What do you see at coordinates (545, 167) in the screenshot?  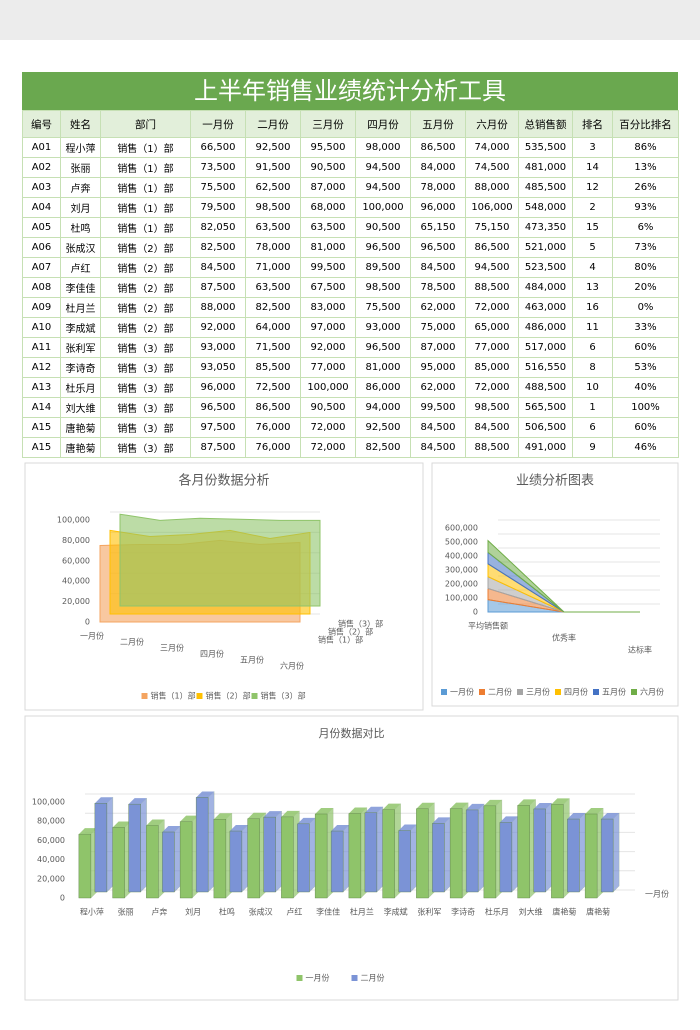 I see `cell: 481,000` at bounding box center [545, 167].